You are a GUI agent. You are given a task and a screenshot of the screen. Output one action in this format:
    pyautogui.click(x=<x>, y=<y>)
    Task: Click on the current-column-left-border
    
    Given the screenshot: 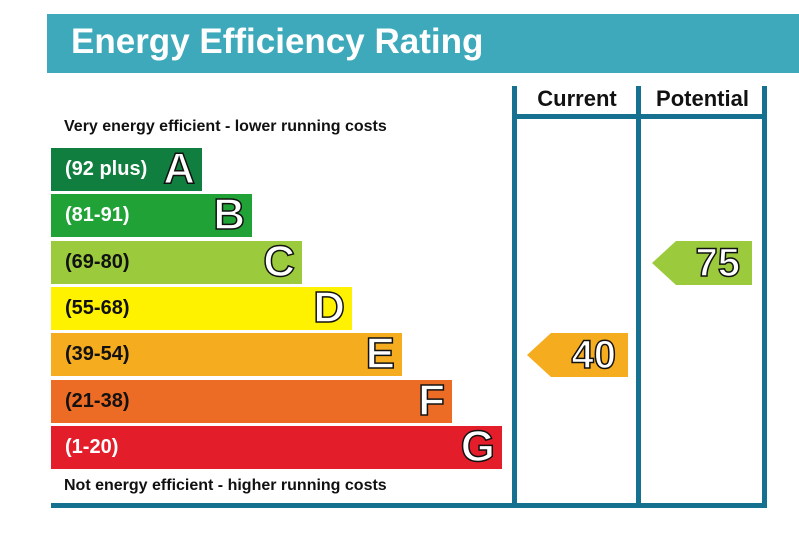 What is the action you would take?
    pyautogui.click(x=514, y=297)
    